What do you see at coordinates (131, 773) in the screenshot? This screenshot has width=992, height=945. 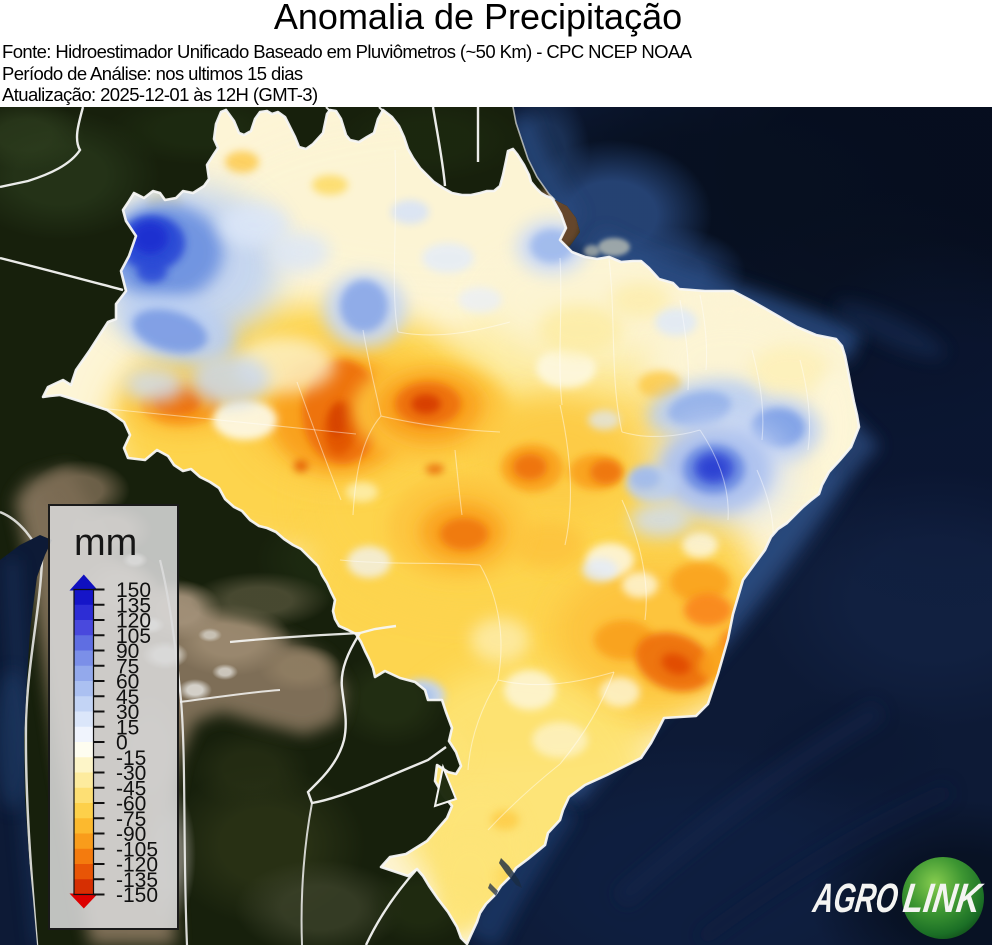 I see `svg-text: -30` at bounding box center [131, 773].